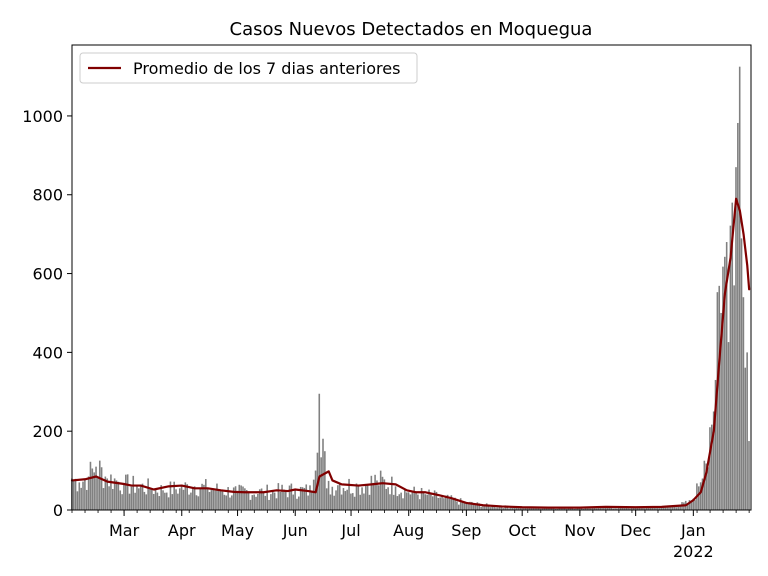 The height and width of the screenshot is (576, 768). Describe the element at coordinates (47, 352) in the screenshot. I see `y-tick-label: 400` at that location.